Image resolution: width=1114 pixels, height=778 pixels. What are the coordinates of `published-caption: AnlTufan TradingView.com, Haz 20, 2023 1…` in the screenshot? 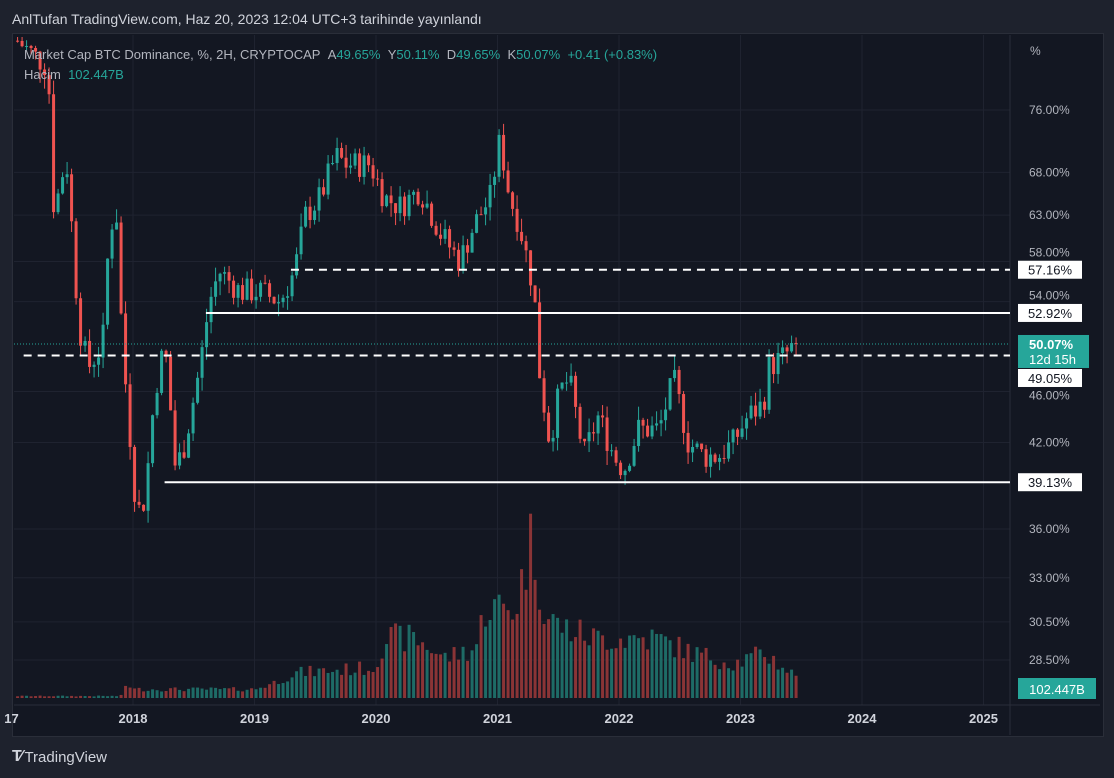 It's located at (247, 19).